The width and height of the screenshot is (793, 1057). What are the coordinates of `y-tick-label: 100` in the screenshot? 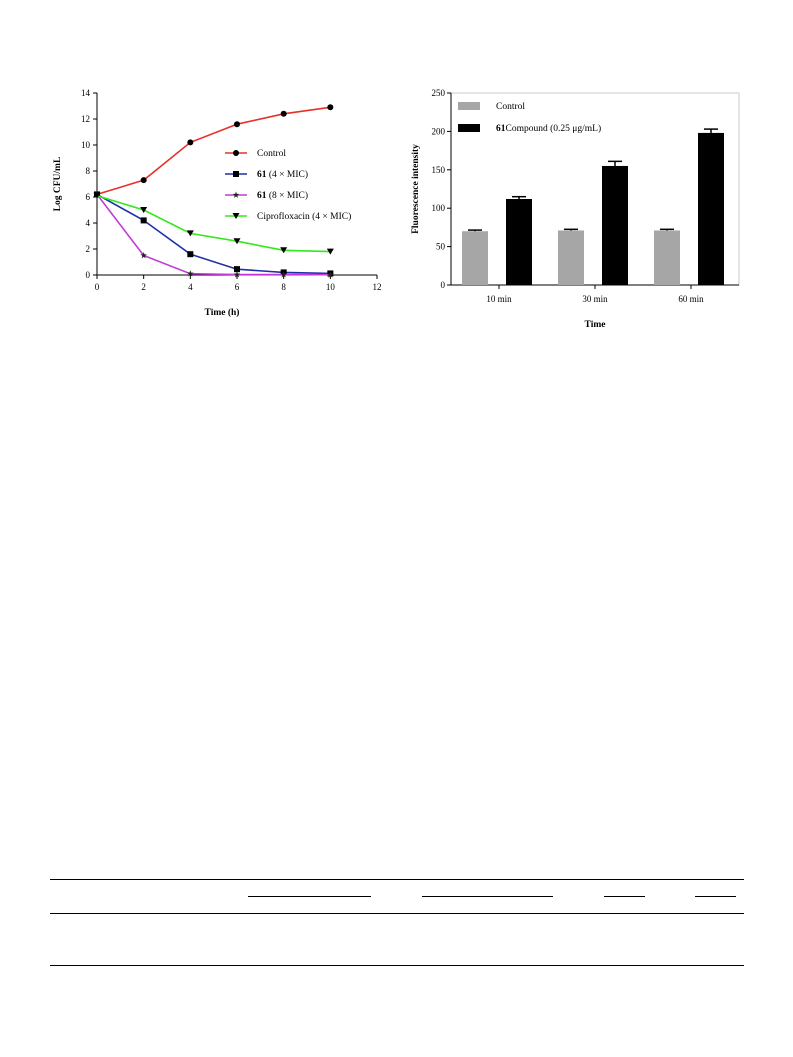 It's located at (439, 208).